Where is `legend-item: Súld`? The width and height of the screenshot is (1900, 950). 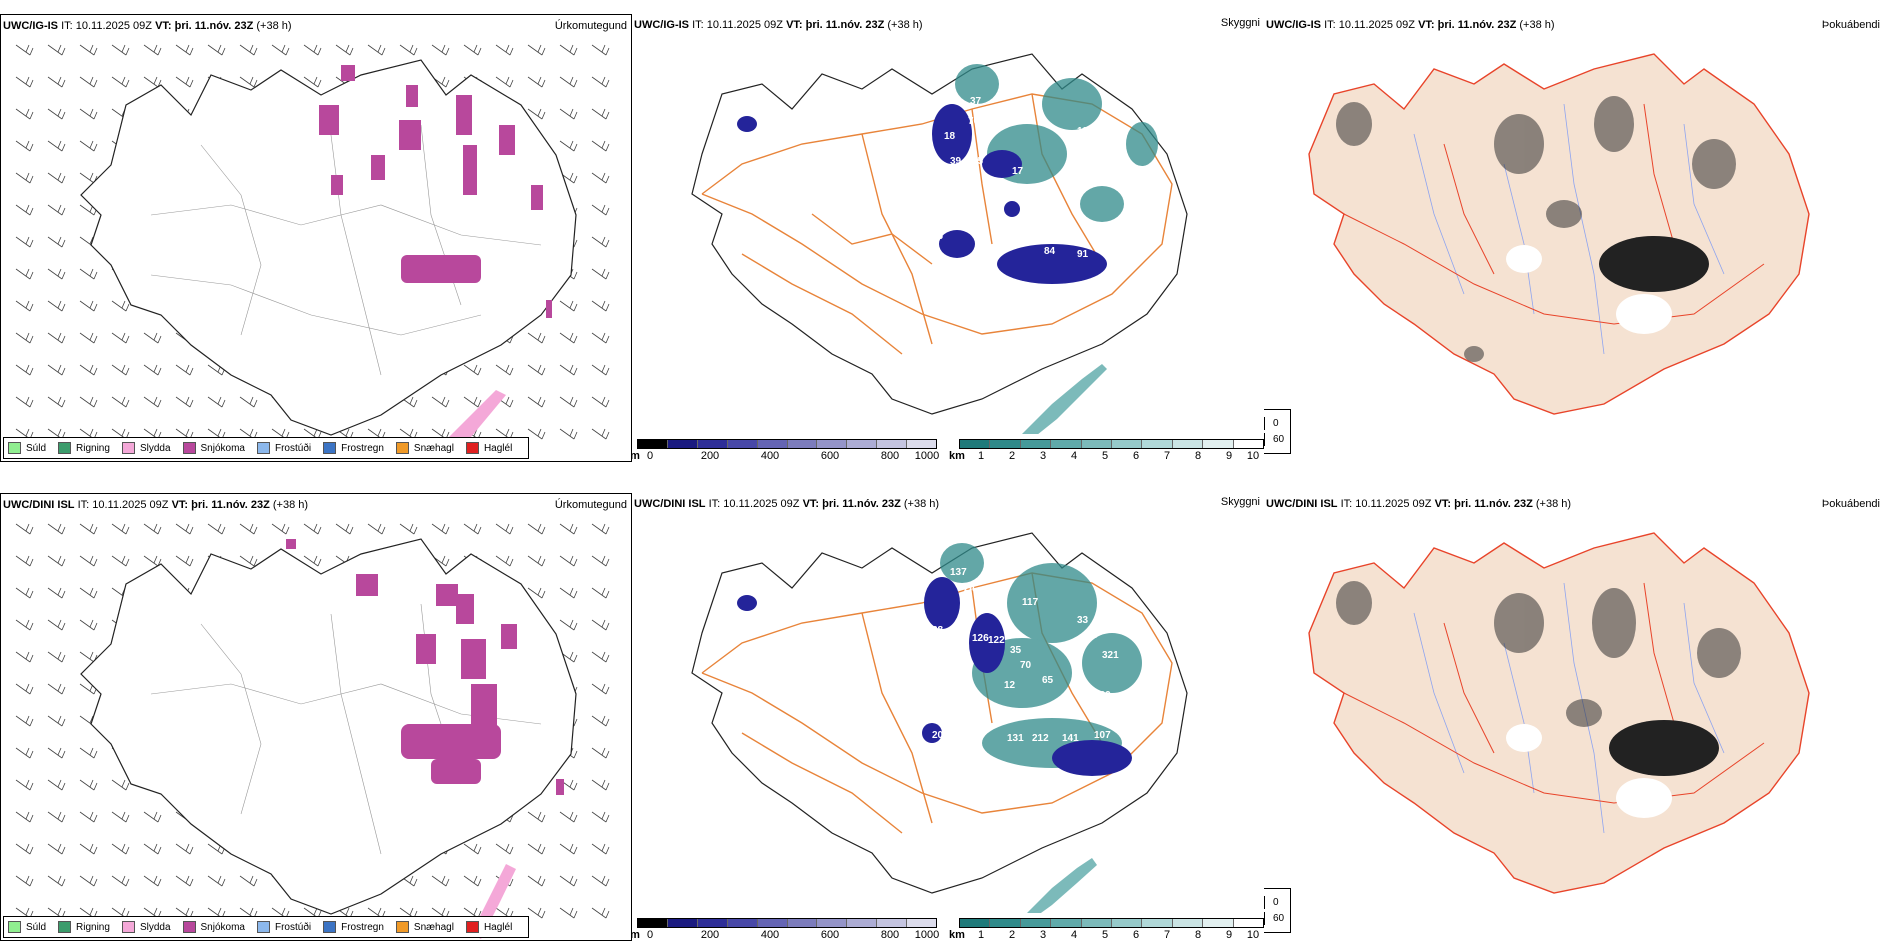
legend-item: Súld is located at coordinates (27, 927).